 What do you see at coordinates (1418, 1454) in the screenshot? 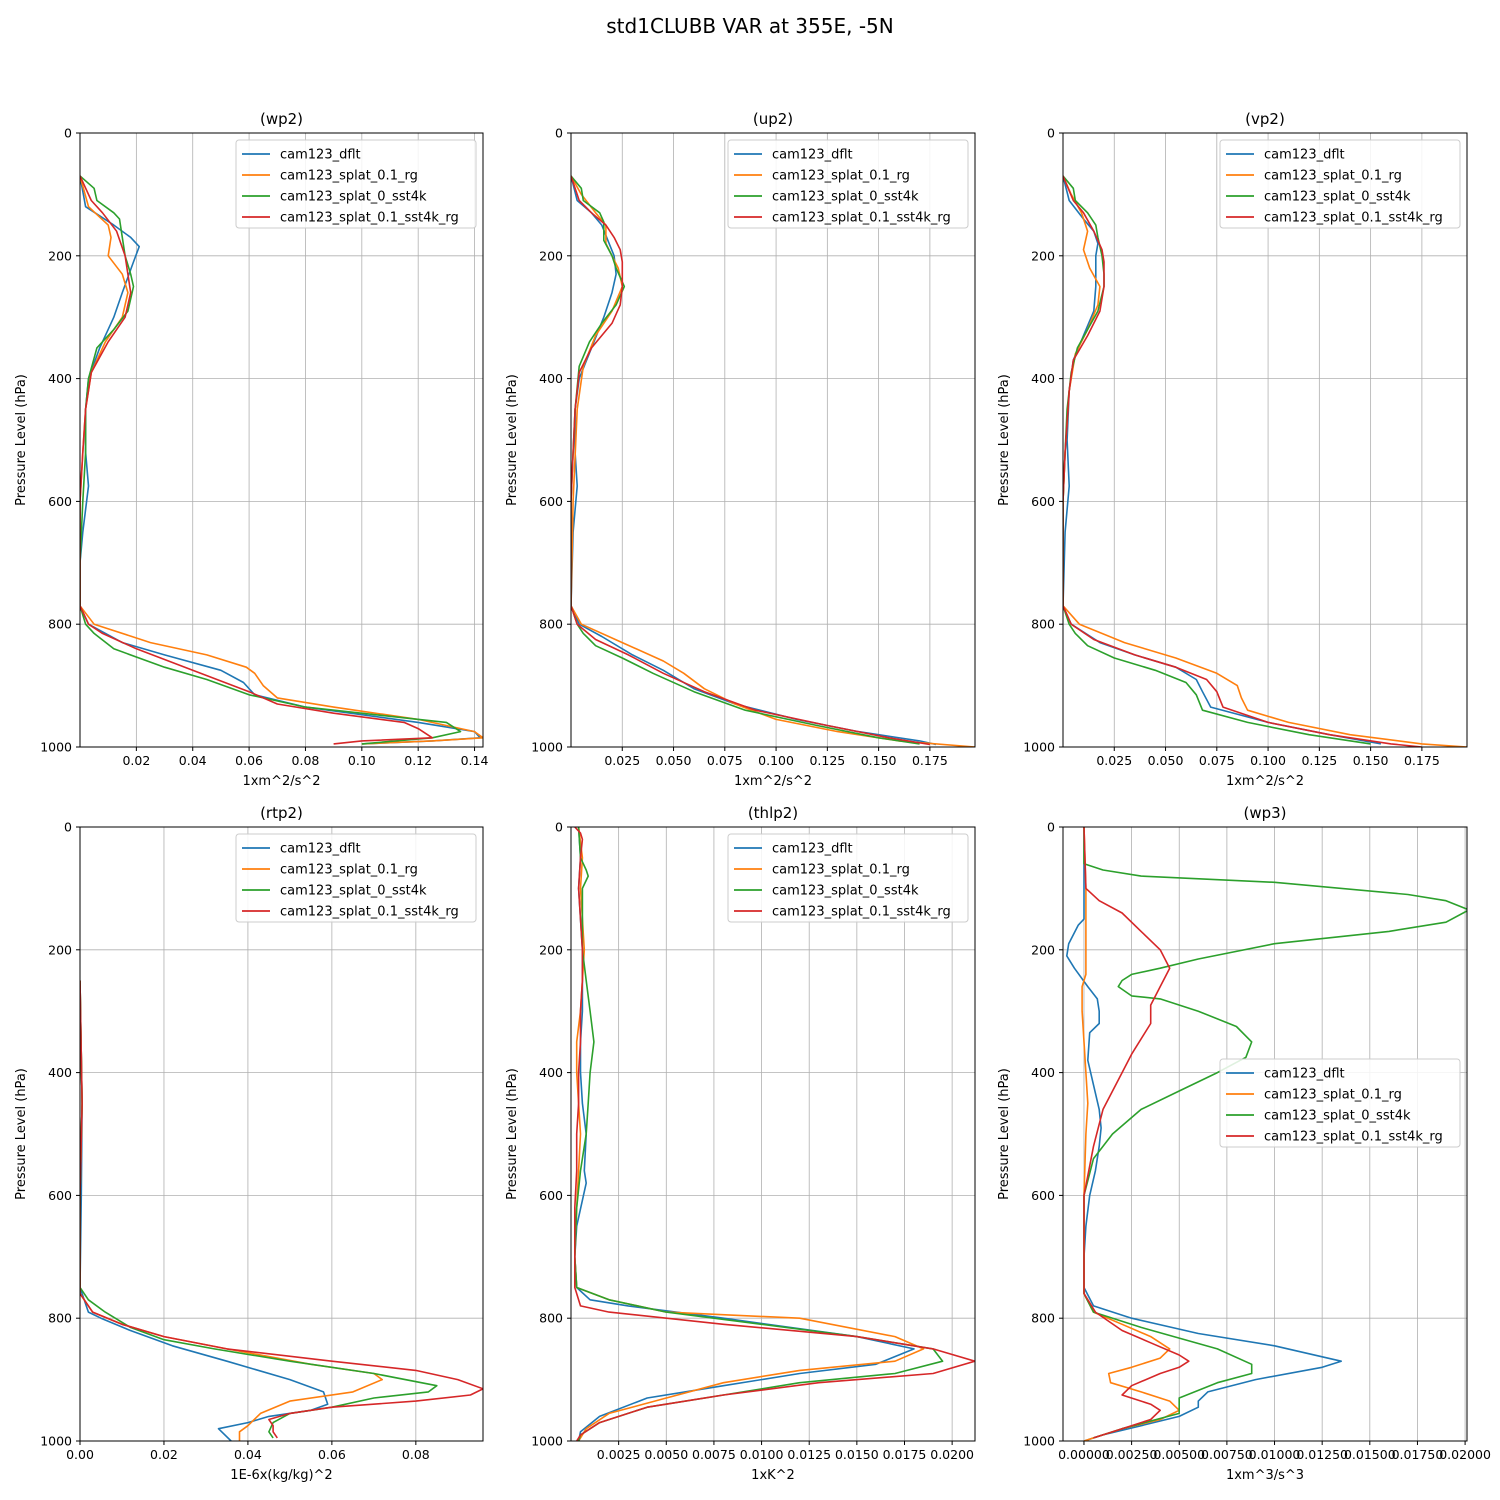
I see `x-tick-label: 0.01750` at bounding box center [1418, 1454].